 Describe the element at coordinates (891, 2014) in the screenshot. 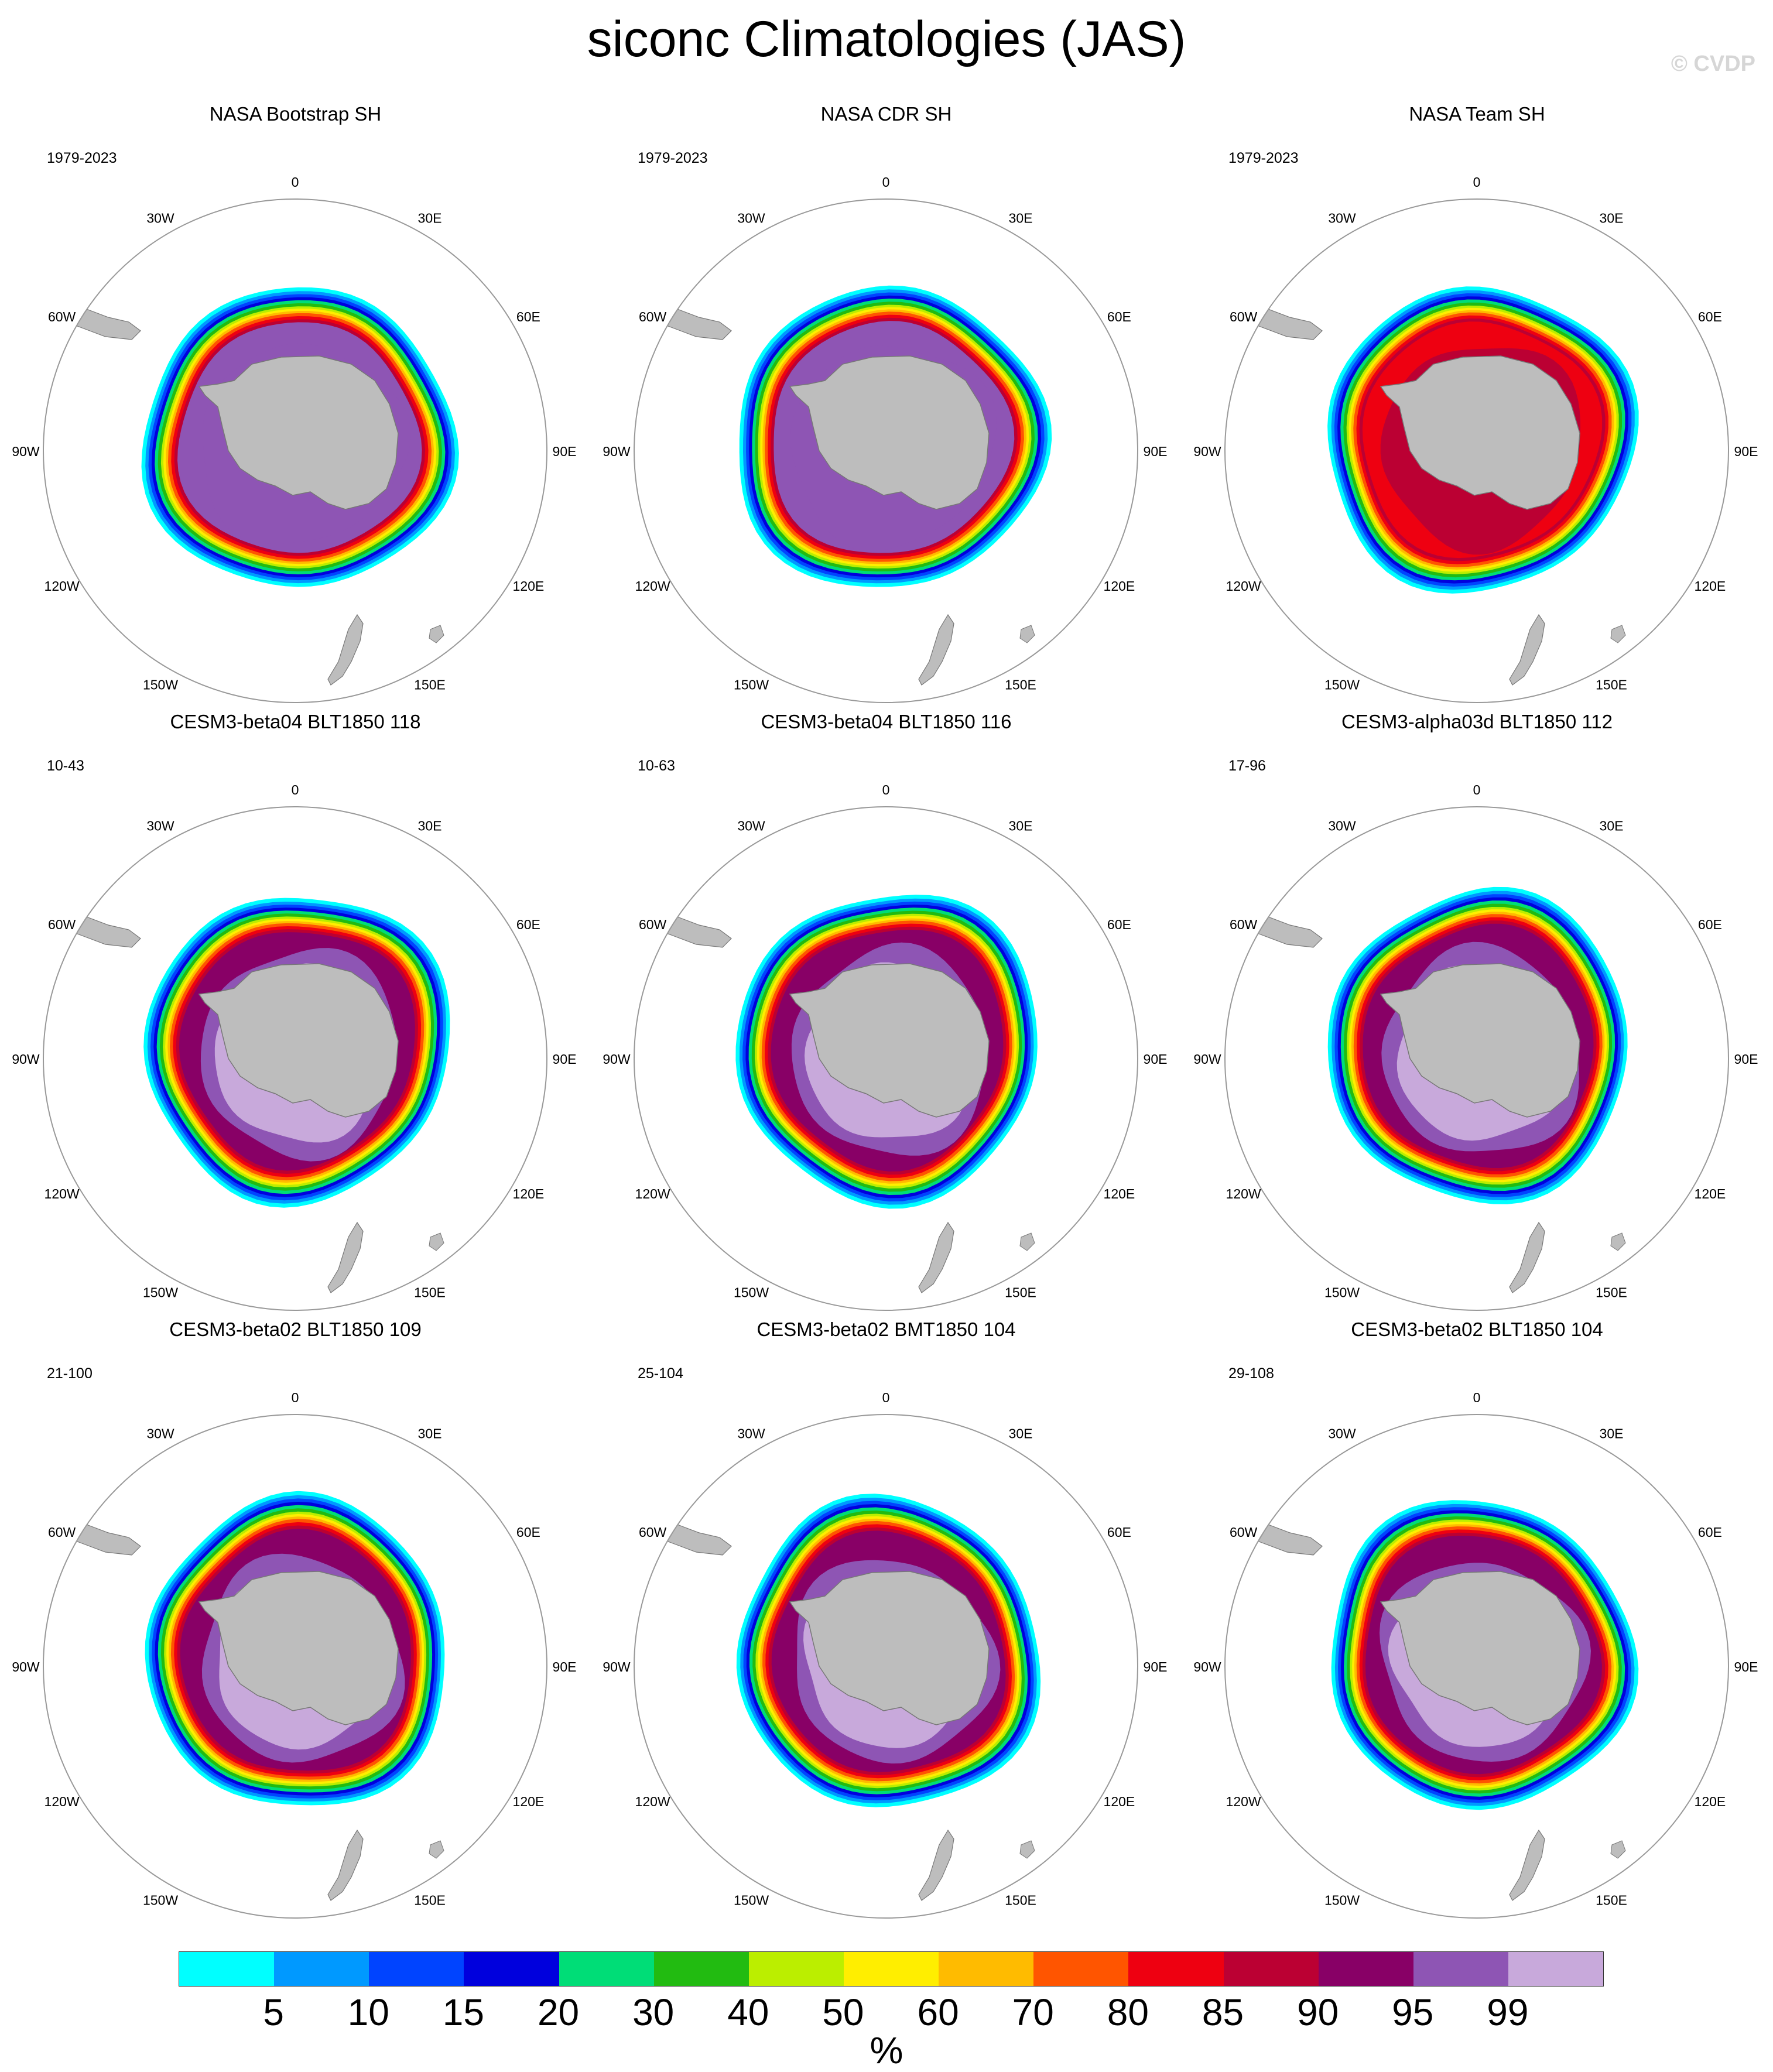

I see `colorbar-labels: 5 10 15 20 30 40 50 60 70 80 85 90 95 99` at that location.